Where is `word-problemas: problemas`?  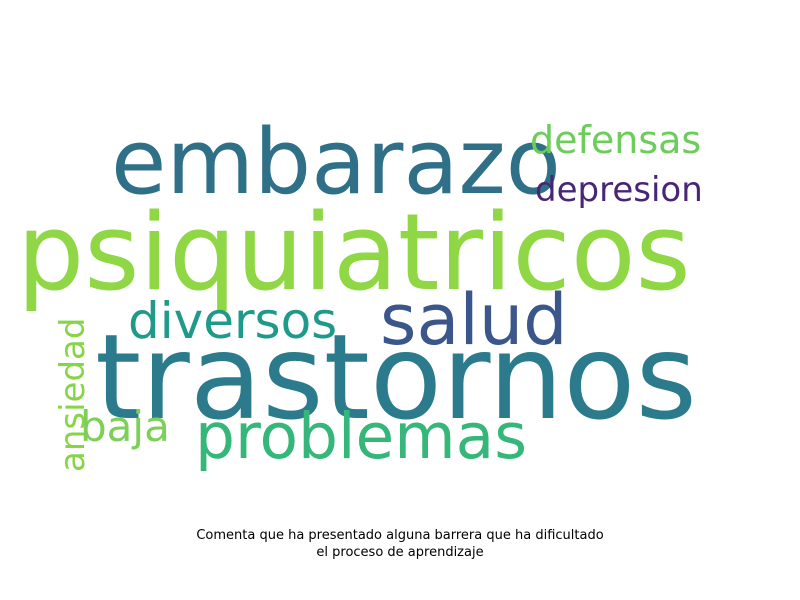
word-problemas: problemas is located at coordinates (361, 436).